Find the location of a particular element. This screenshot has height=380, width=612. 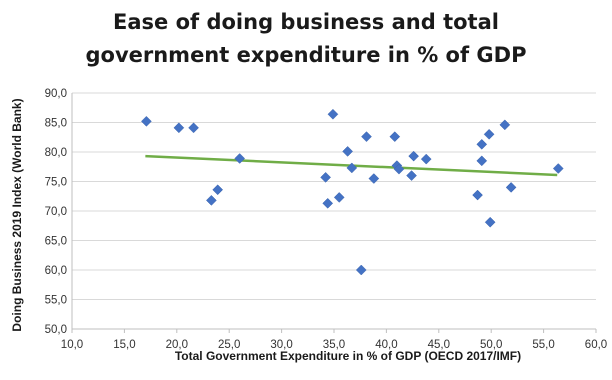

y-tick-label: 65,0 is located at coordinates (56, 242).